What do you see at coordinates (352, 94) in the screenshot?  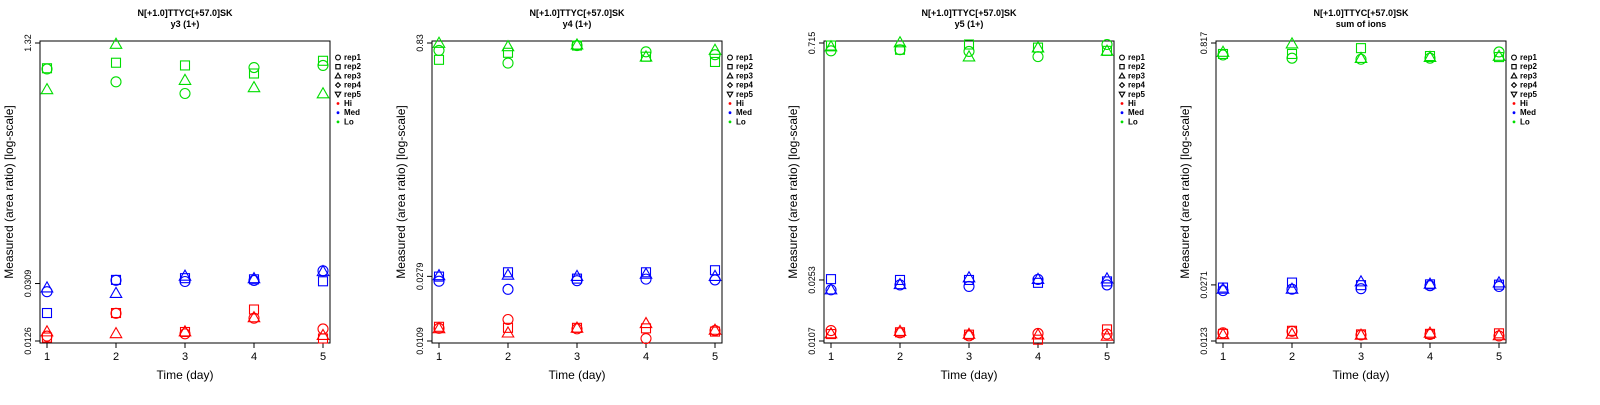 I see `legend-label-rep5: rep5` at bounding box center [352, 94].